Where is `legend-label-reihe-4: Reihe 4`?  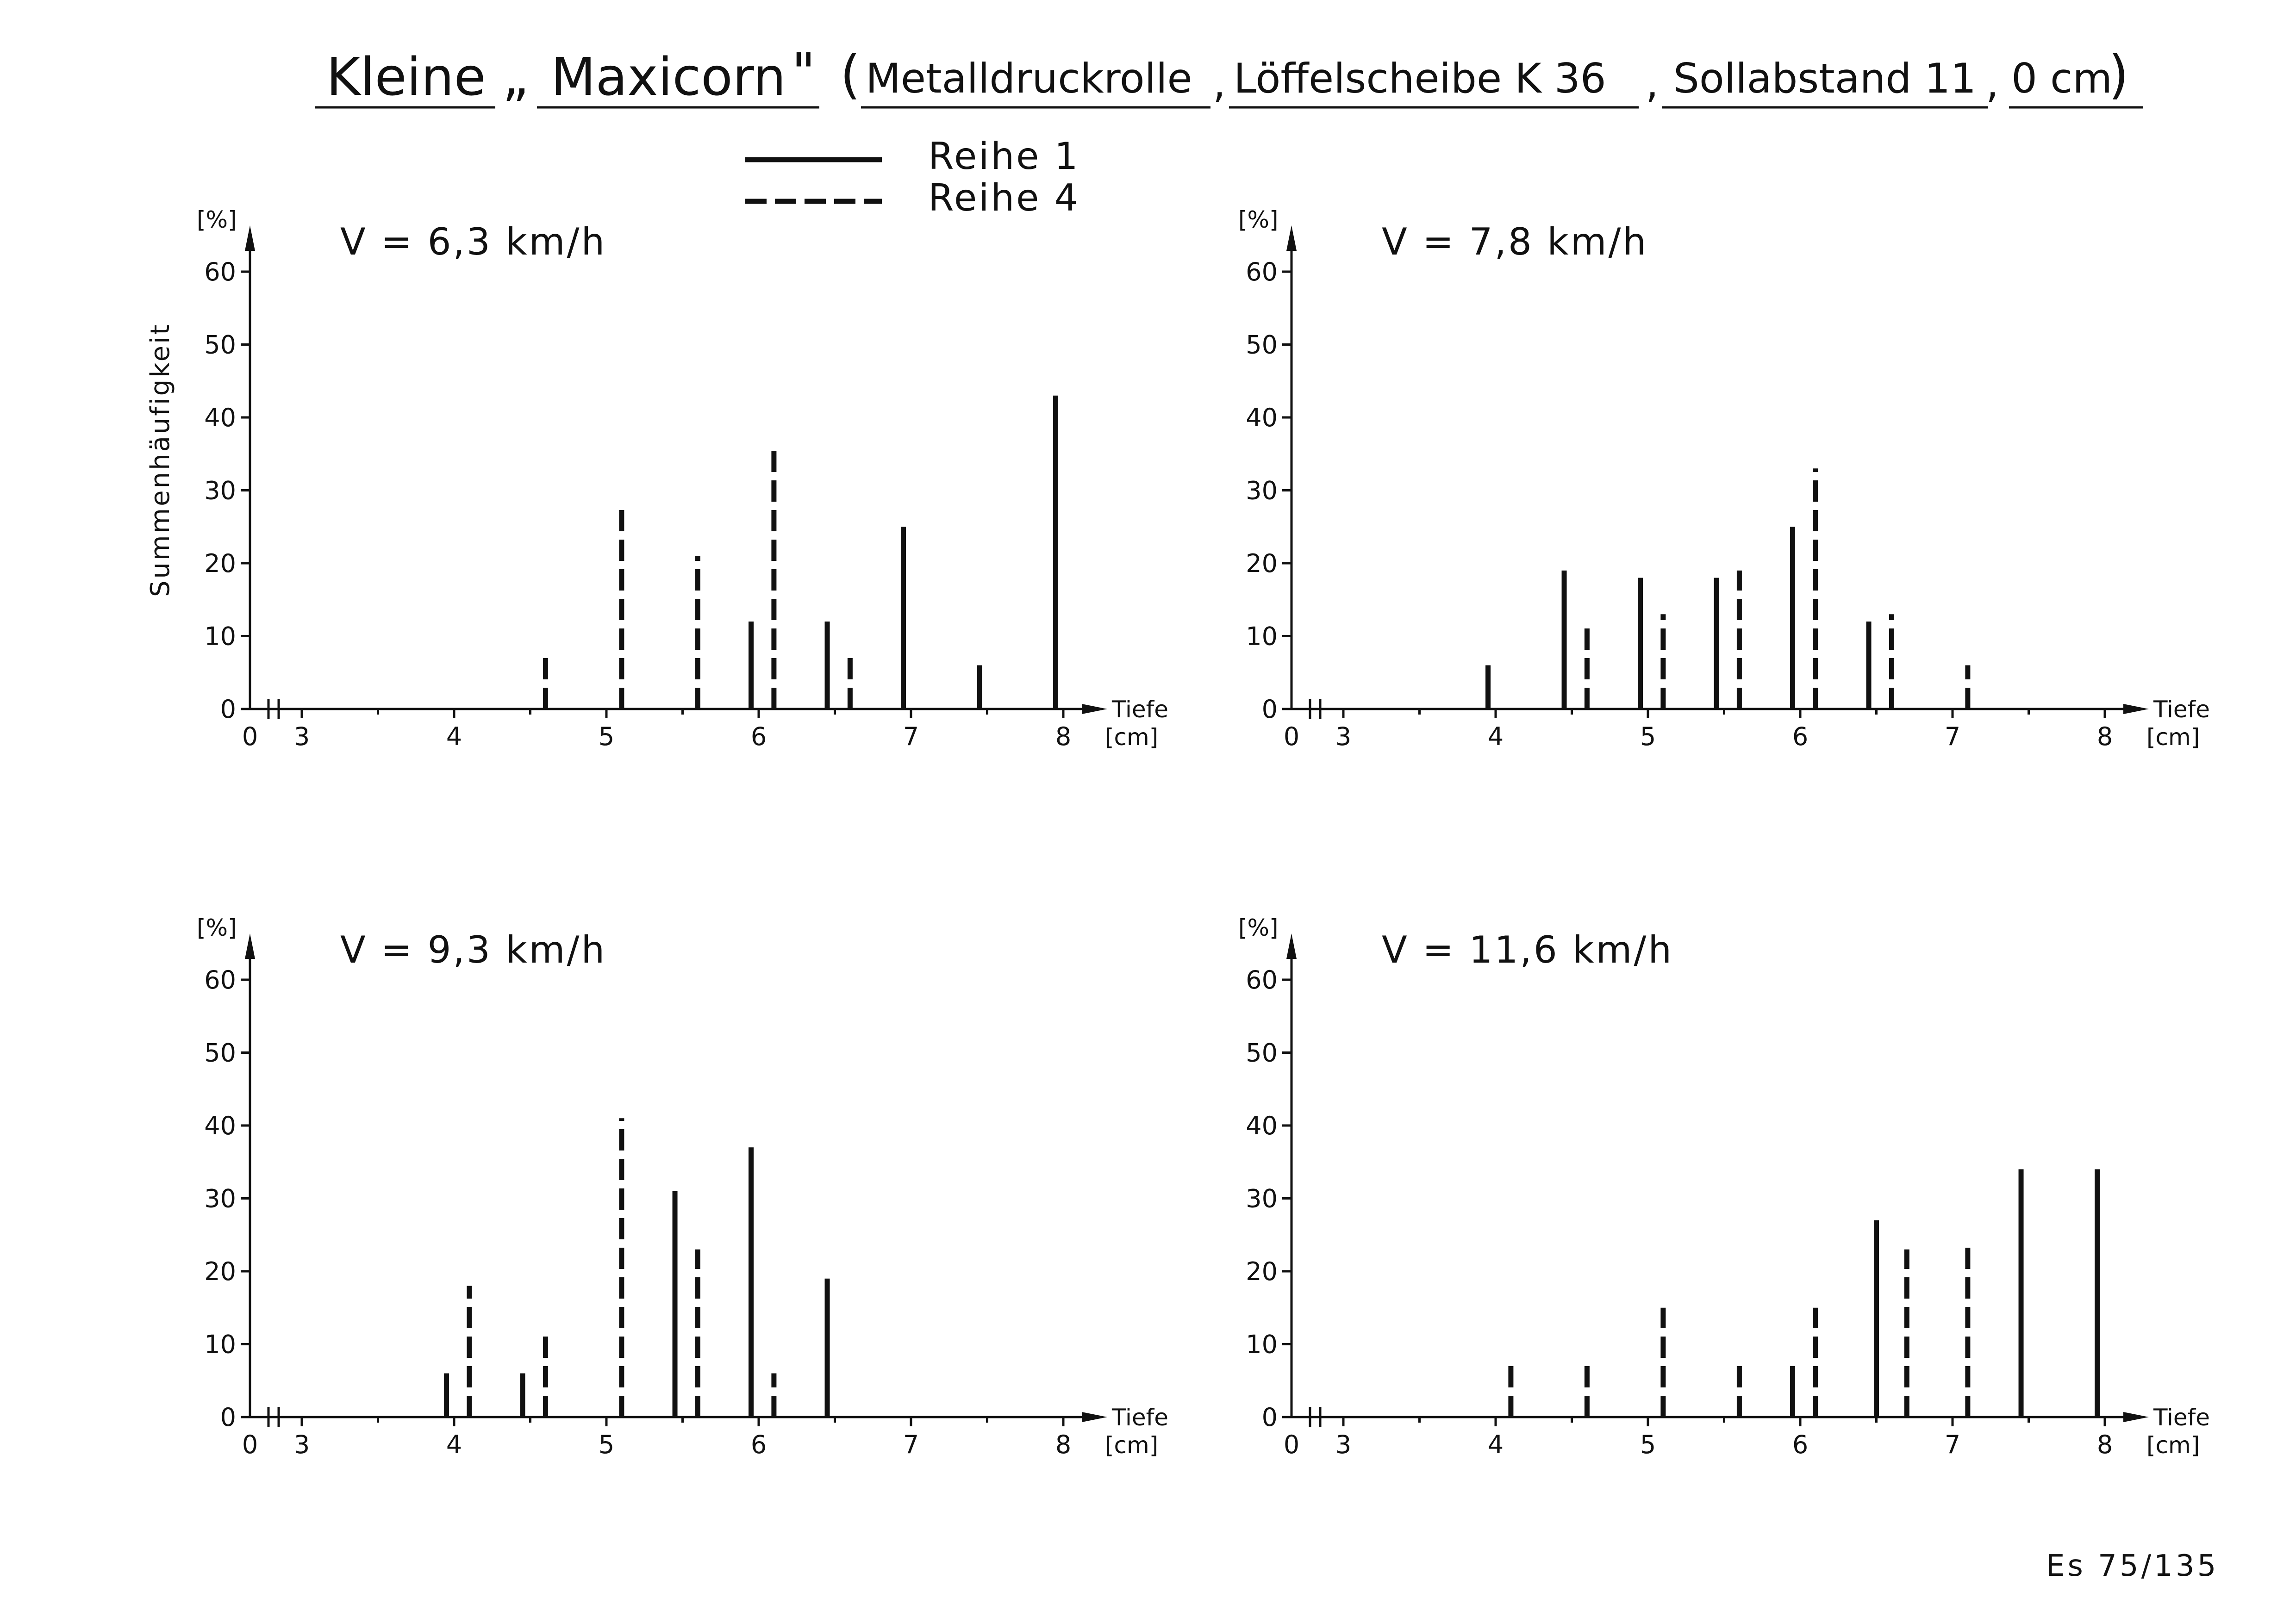
legend-label-reihe-4: Reihe 4 is located at coordinates (1004, 197).